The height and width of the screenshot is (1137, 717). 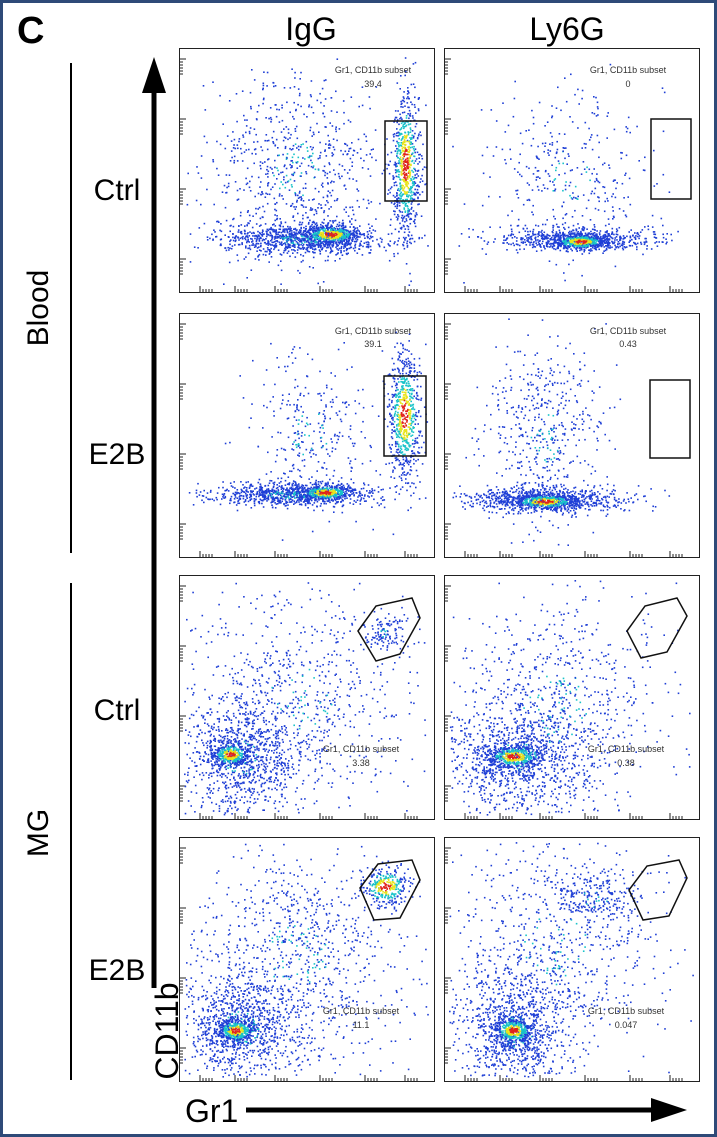 I want to click on plot-mg-ctrl-igg: Gr1, CD11b subset 3.38, so click(x=307, y=697).